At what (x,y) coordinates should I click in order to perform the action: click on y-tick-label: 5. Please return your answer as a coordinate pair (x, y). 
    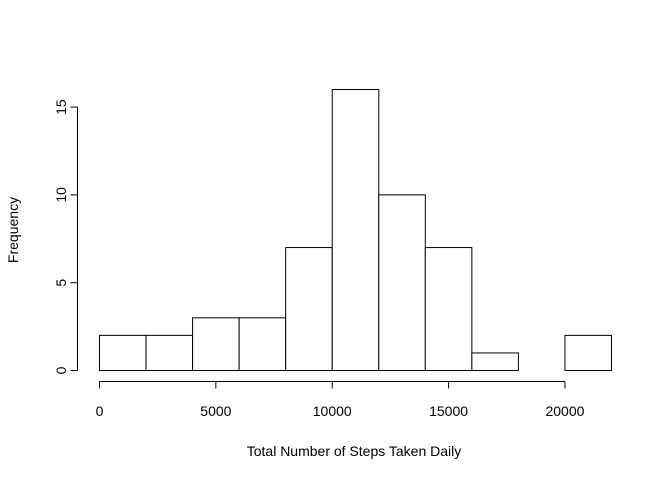
    Looking at the image, I should click on (61, 283).